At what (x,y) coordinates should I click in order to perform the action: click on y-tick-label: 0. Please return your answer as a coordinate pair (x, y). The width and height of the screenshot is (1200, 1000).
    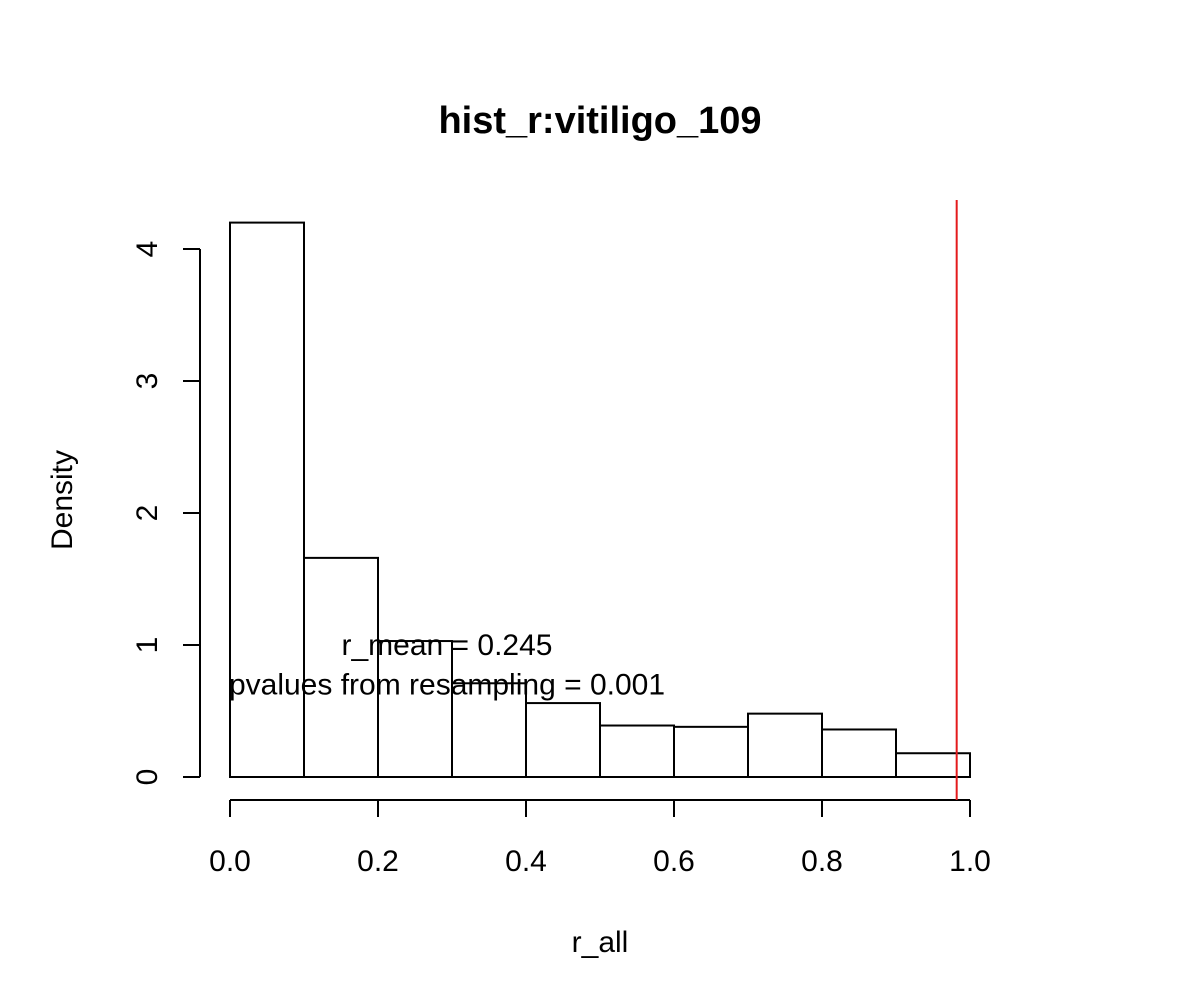
    Looking at the image, I should click on (147, 777).